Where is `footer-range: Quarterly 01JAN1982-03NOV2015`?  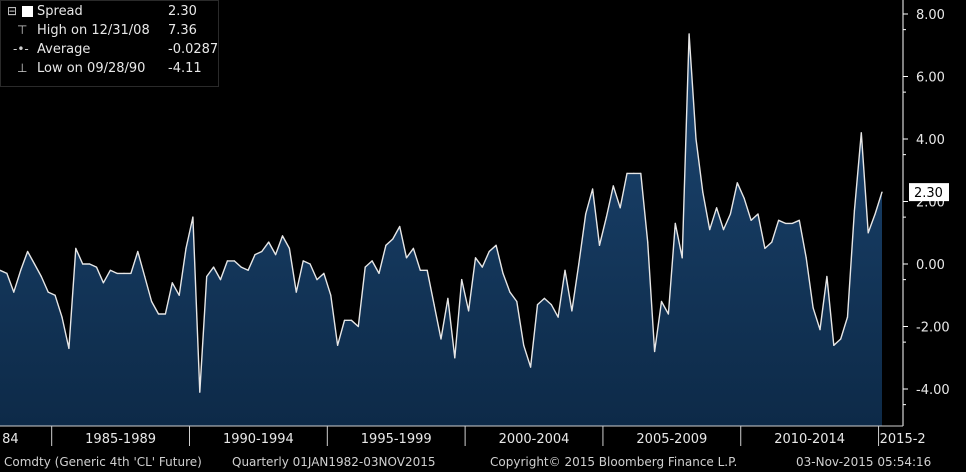
footer-range: Quarterly 01JAN1982-03NOV2015 is located at coordinates (334, 462).